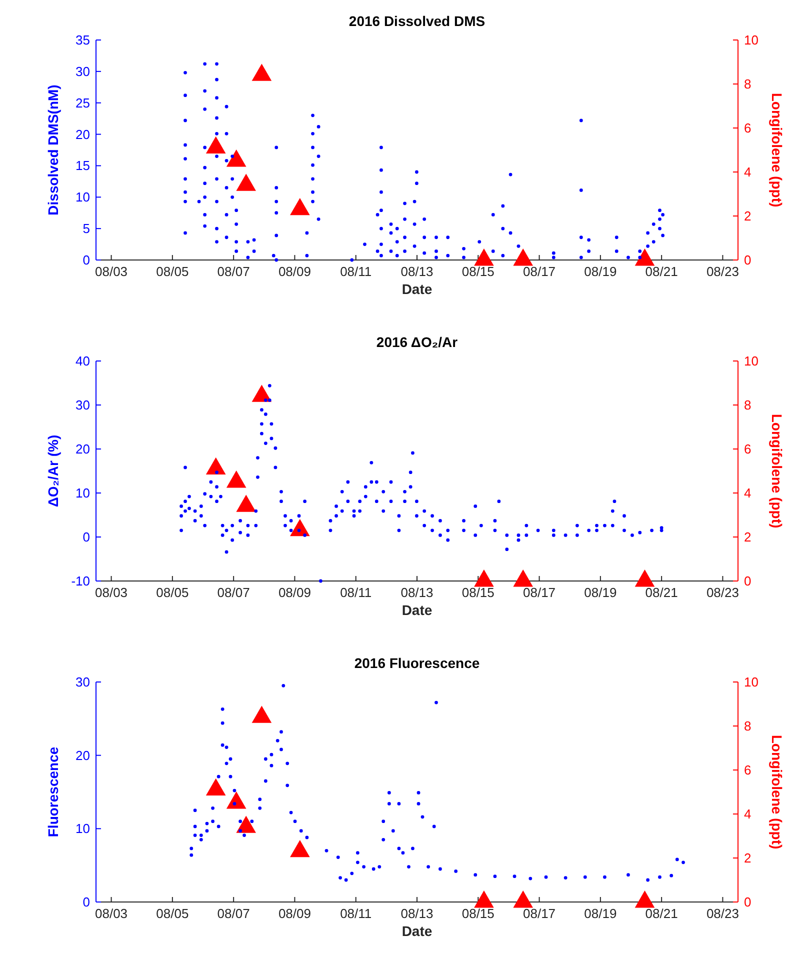  What do you see at coordinates (80, 581) in the screenshot?
I see `y-tick-label: -10` at bounding box center [80, 581].